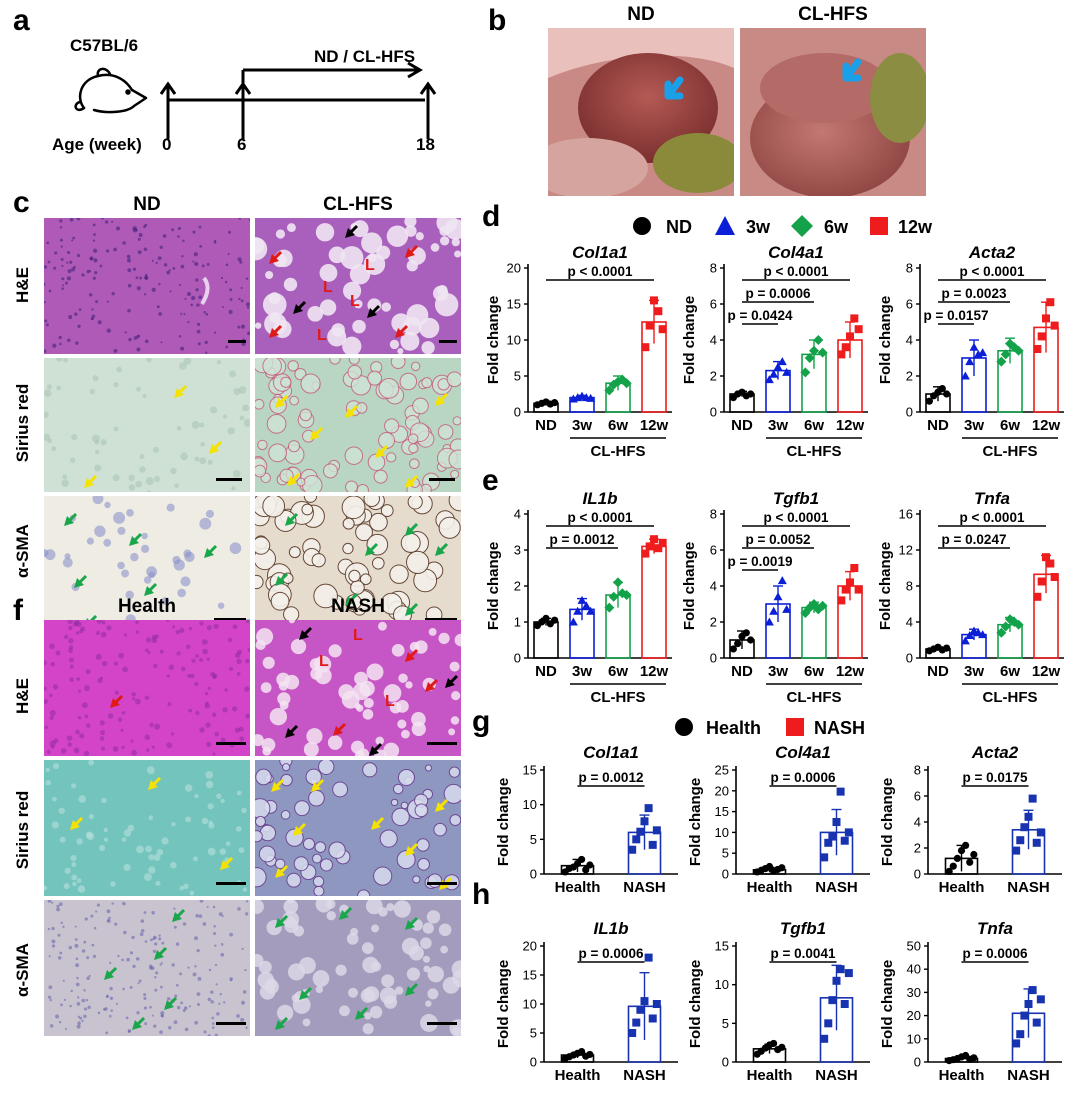 This screenshot has width=1080, height=1109. Describe the element at coordinates (611, 777) in the screenshot. I see `p-value-label: p = 0.0012` at that location.